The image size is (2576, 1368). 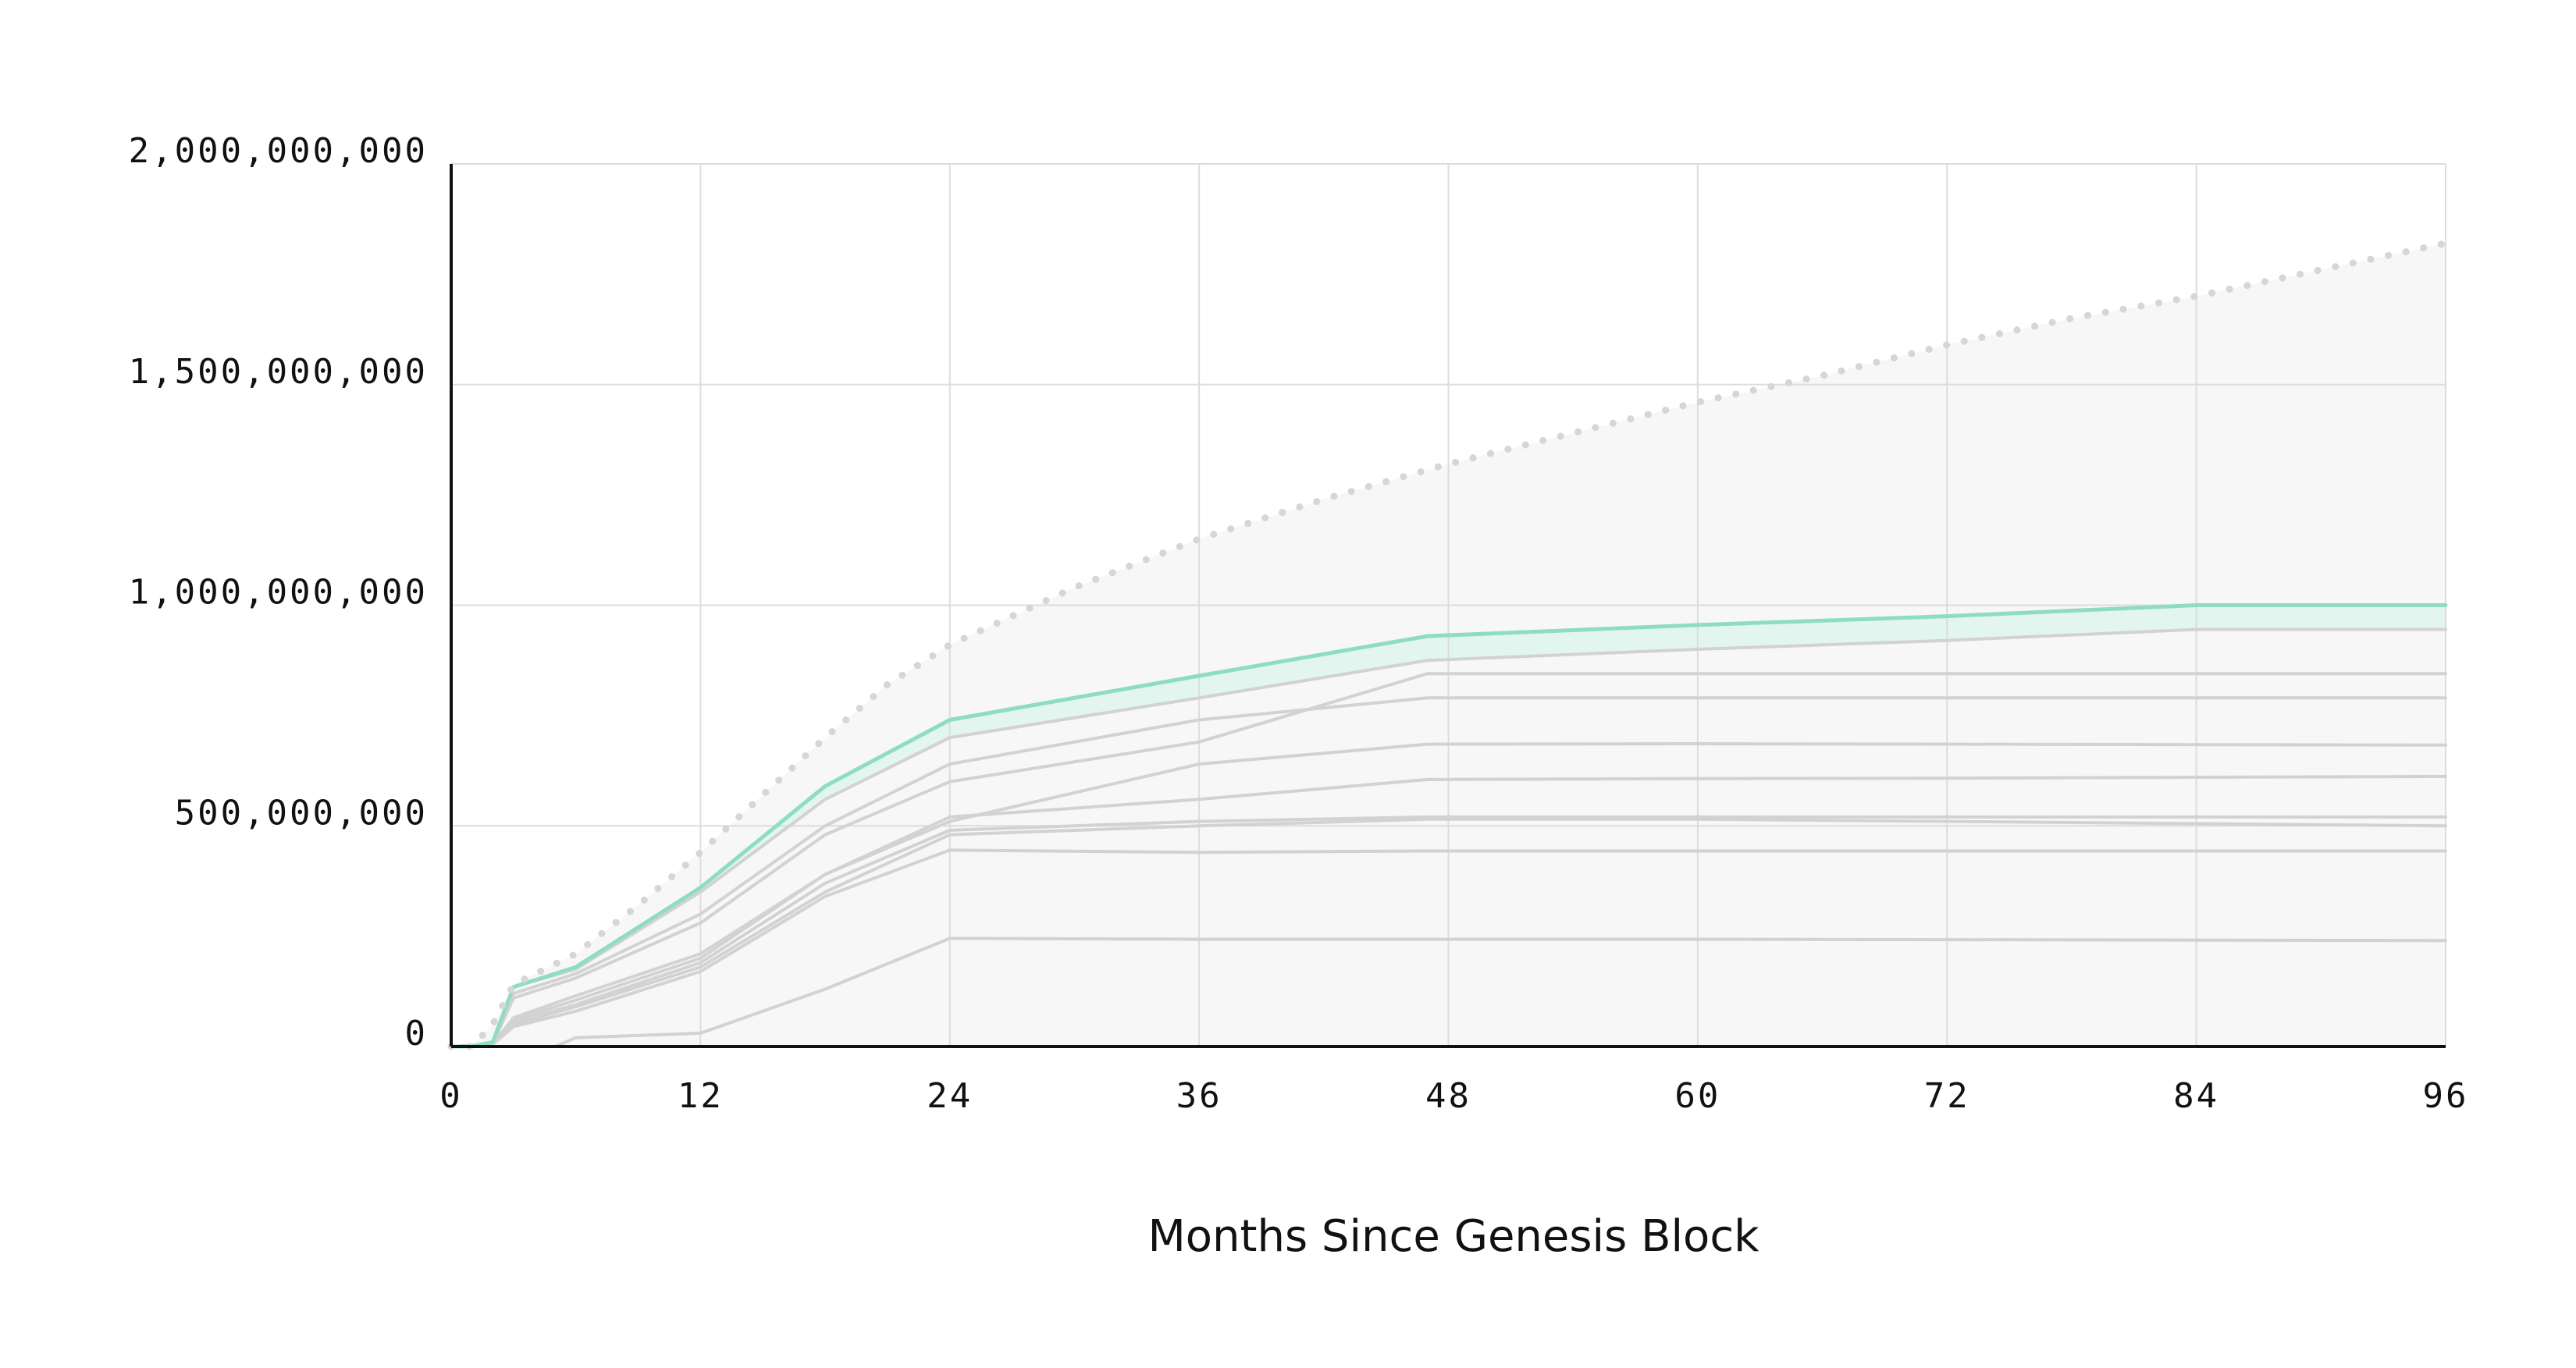 What do you see at coordinates (278, 372) in the screenshot?
I see `y-tick-label: 1,500,000,000` at bounding box center [278, 372].